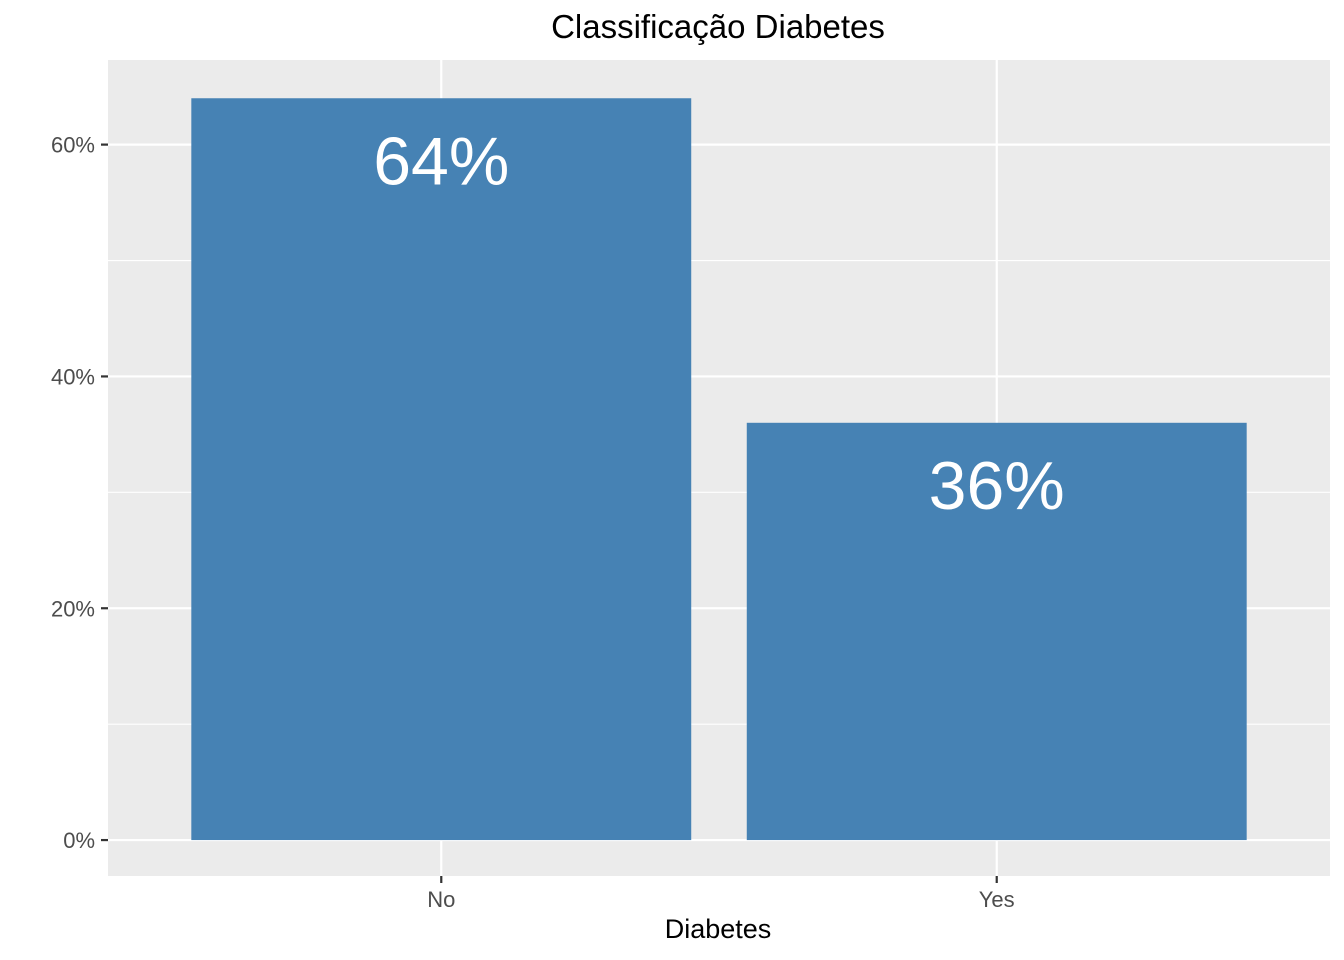 The width and height of the screenshot is (1344, 960). What do you see at coordinates (997, 486) in the screenshot?
I see `bar-value-label: 36%` at bounding box center [997, 486].